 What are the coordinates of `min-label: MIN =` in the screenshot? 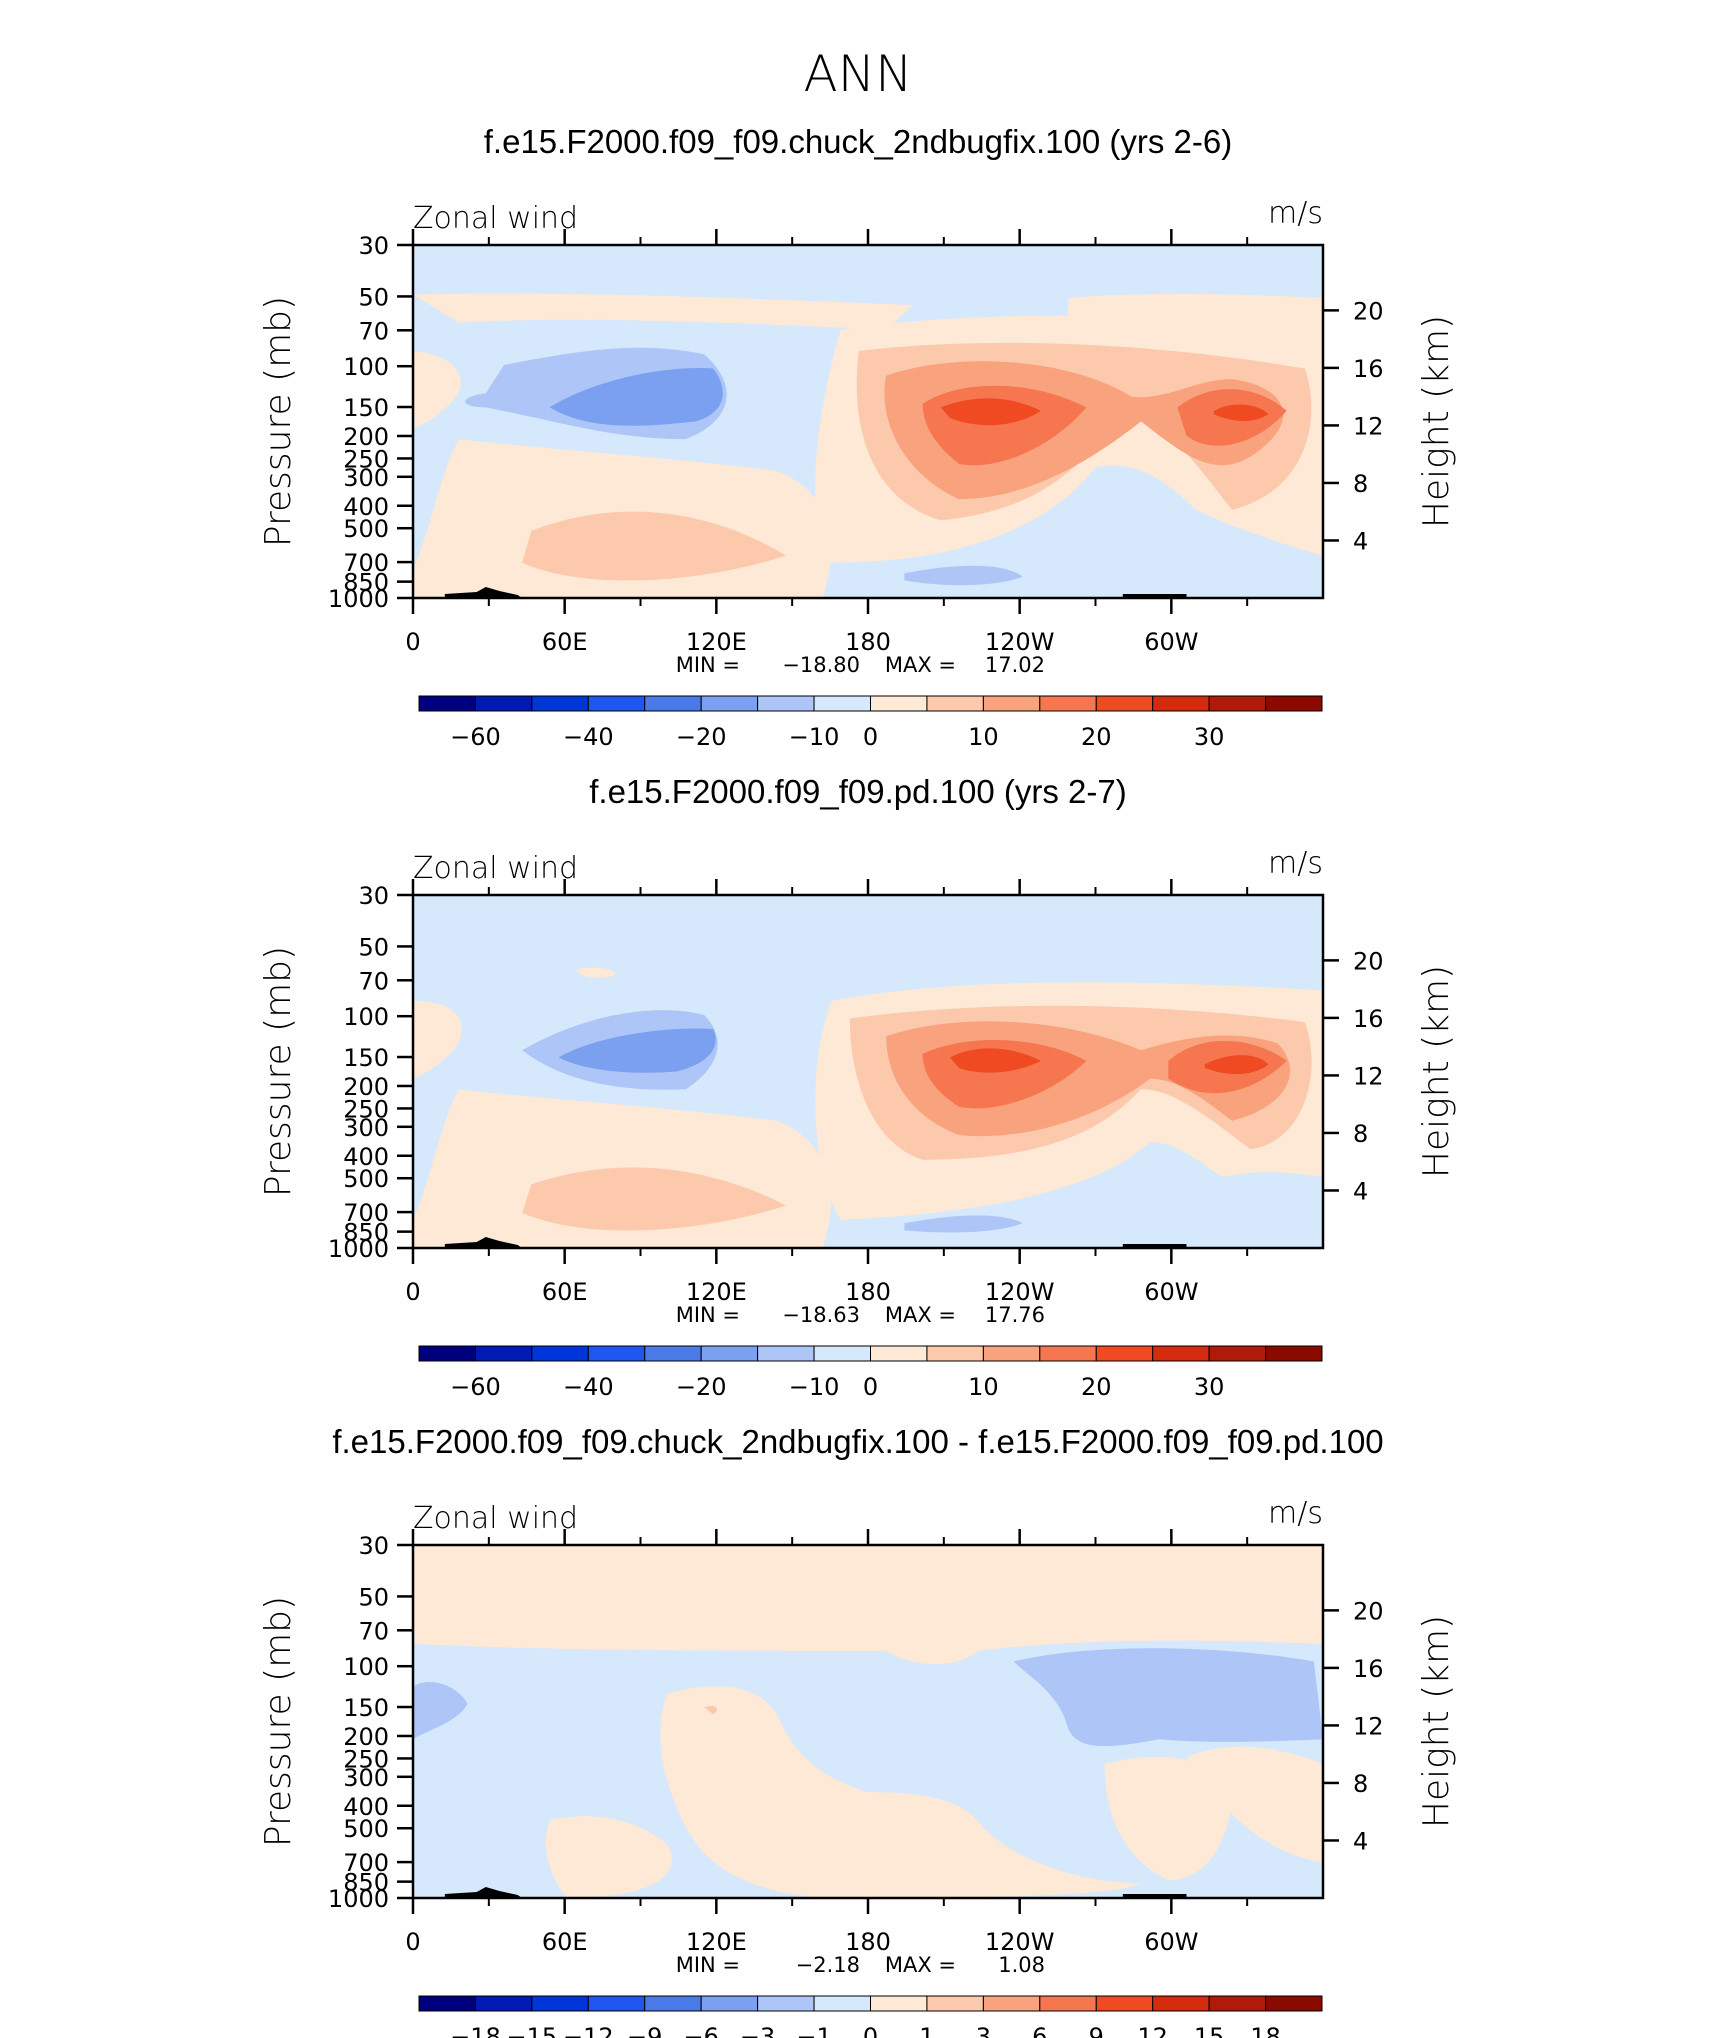 It's located at (708, 665).